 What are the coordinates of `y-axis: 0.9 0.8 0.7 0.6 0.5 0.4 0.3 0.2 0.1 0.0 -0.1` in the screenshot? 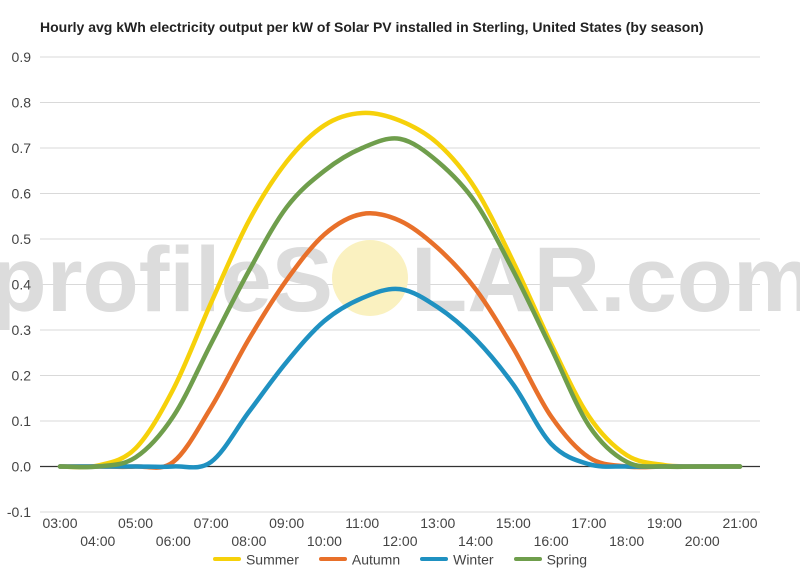 It's located at (19, 284).